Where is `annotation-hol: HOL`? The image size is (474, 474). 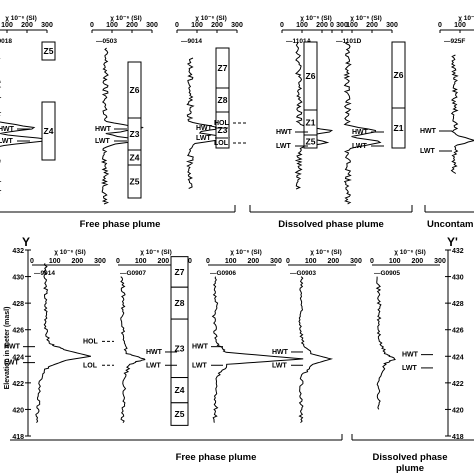
annotation-hol: HOL is located at coordinates (222, 123).